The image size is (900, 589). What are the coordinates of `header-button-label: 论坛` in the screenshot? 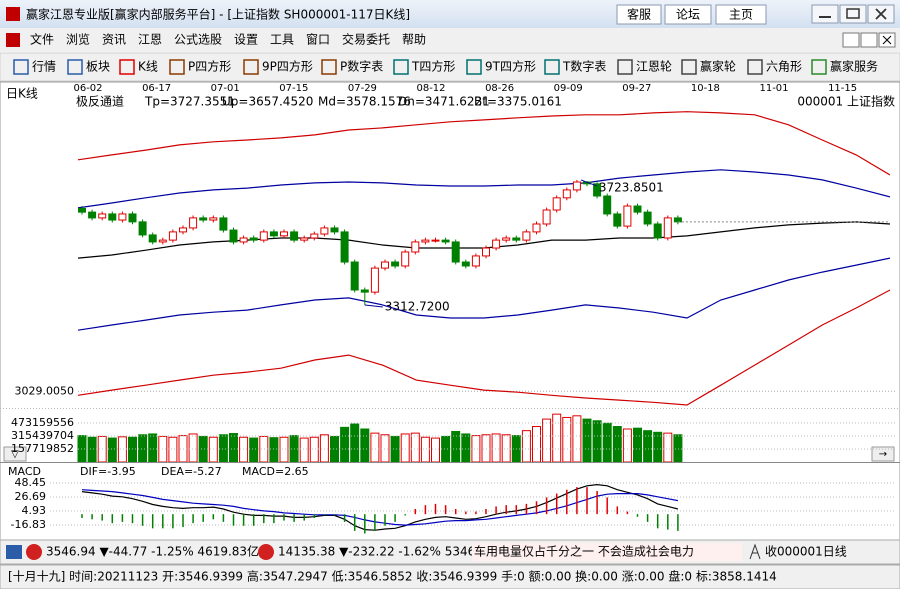 It's located at (688, 15).